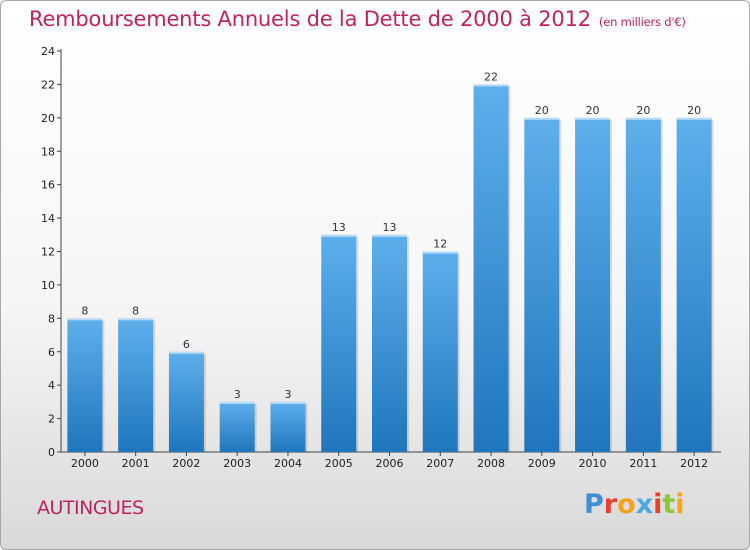 This screenshot has height=550, width=750. Describe the element at coordinates (48, 285) in the screenshot. I see `y-tick-label: 10` at that location.